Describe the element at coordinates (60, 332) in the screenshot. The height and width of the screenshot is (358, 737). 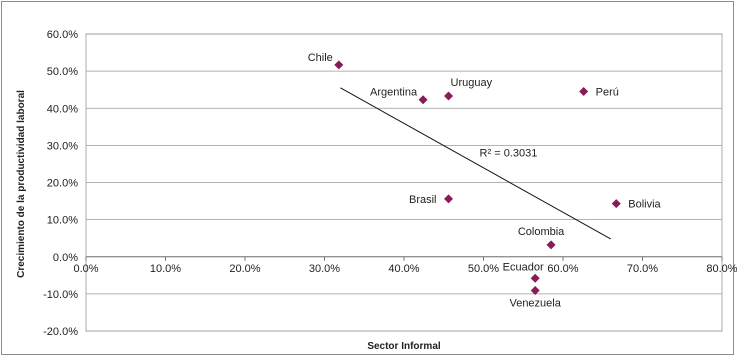
I see `y-tick-label: -20.0%` at that location.